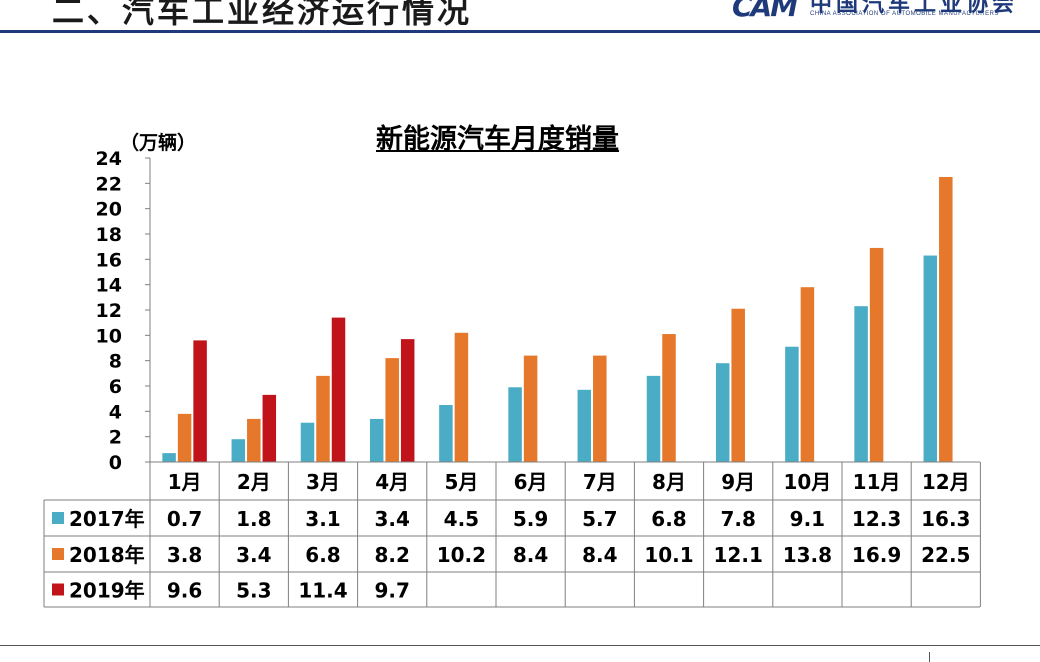 The height and width of the screenshot is (662, 1040). I want to click on bar-2018年-6月, so click(530, 408).